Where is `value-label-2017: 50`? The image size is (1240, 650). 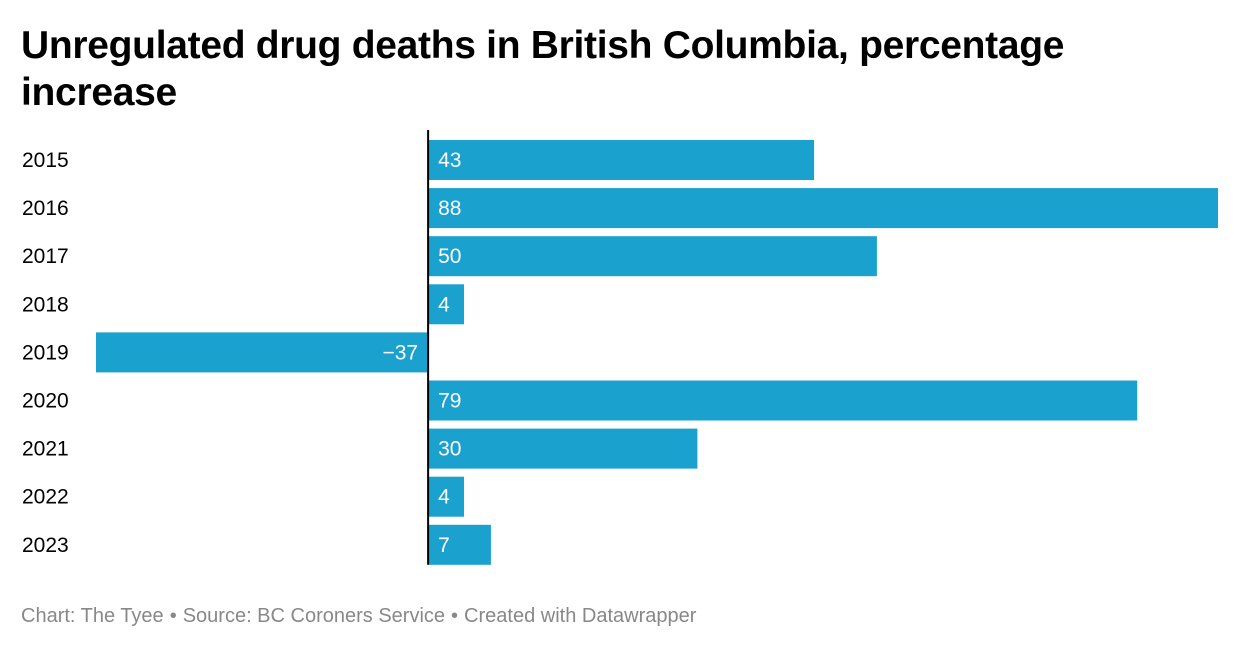 value-label-2017: 50 is located at coordinates (449, 256).